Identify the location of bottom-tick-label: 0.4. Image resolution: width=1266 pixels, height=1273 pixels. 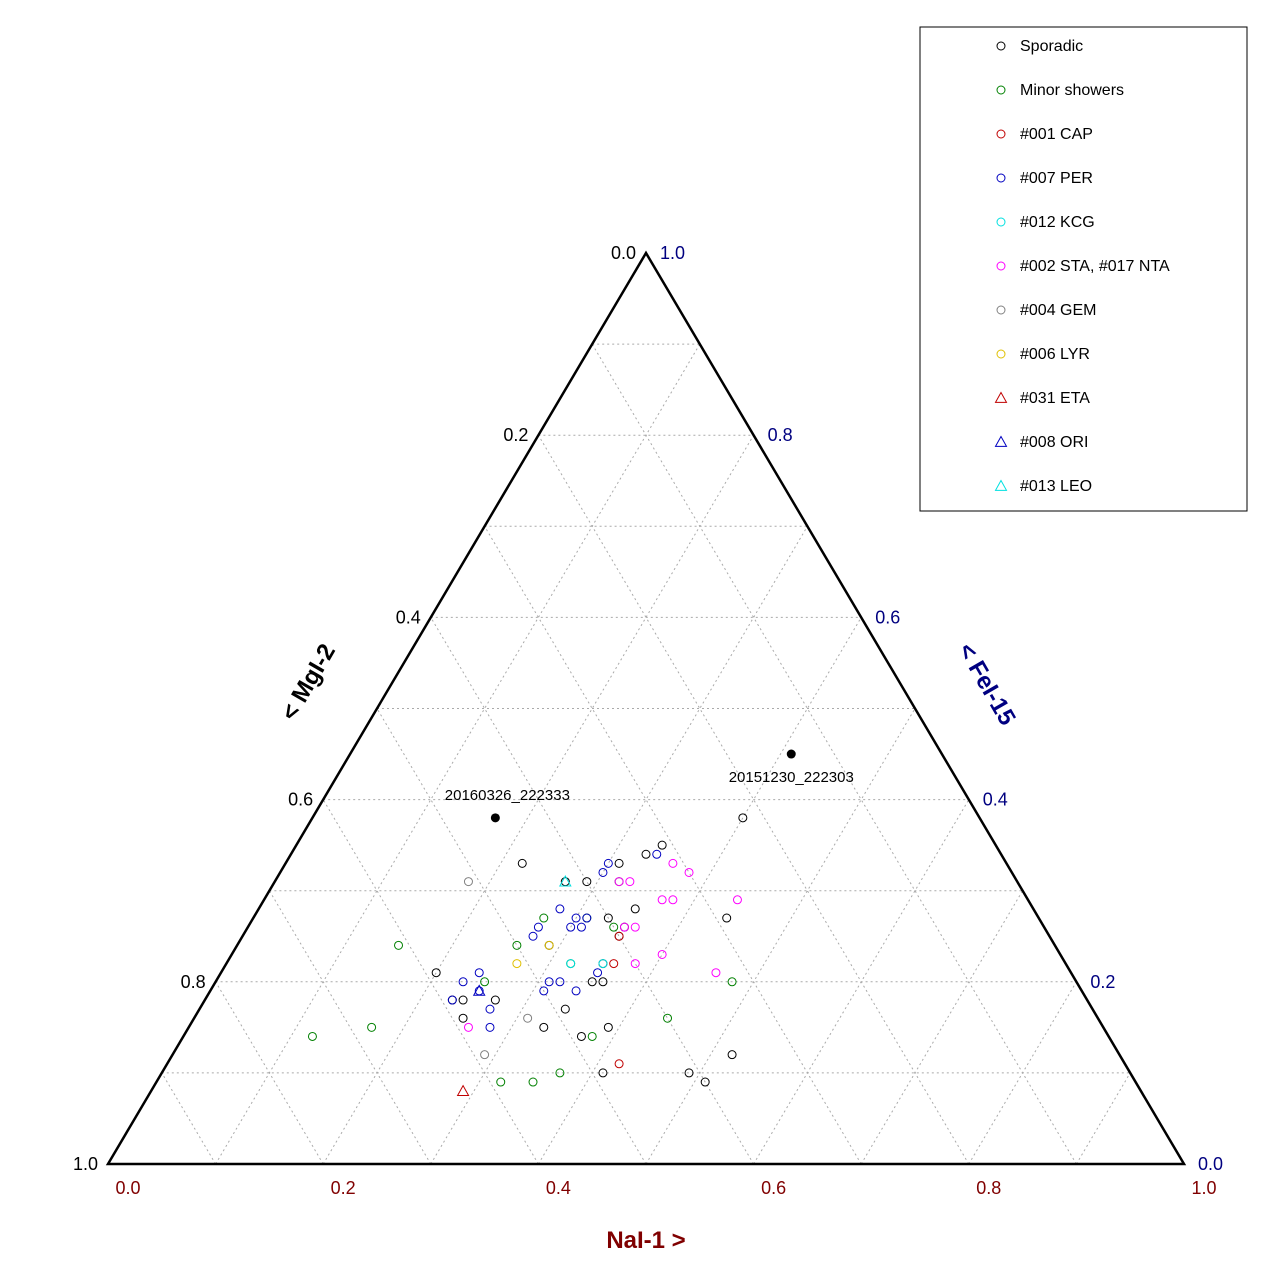
(558, 1188).